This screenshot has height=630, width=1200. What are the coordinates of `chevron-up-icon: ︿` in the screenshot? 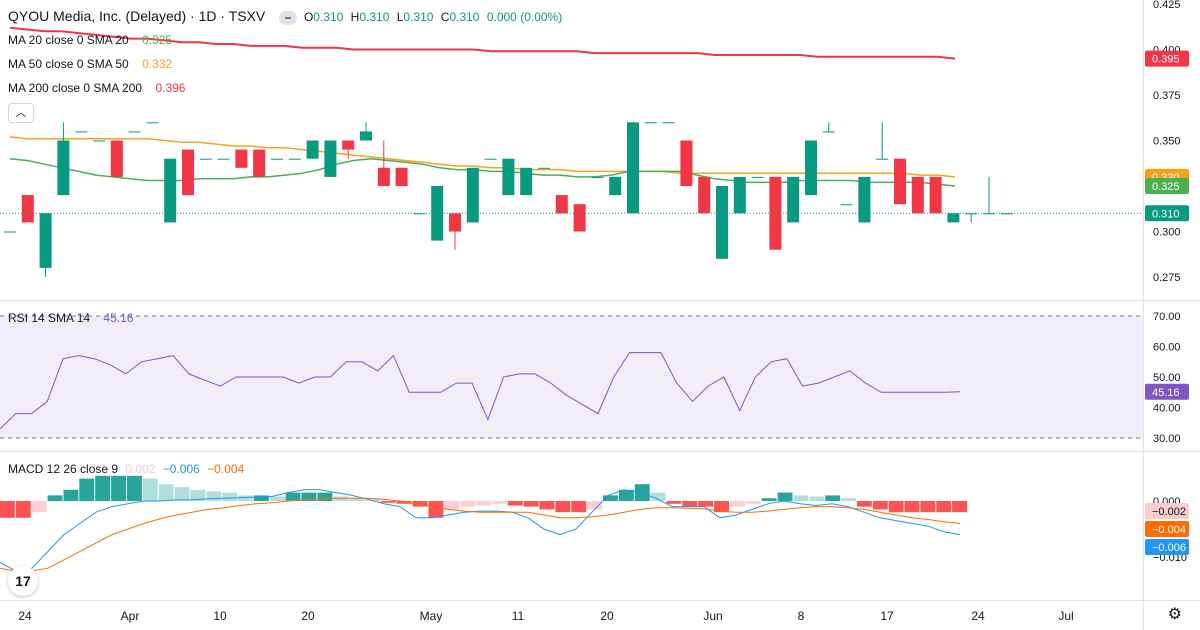 It's located at (21, 113).